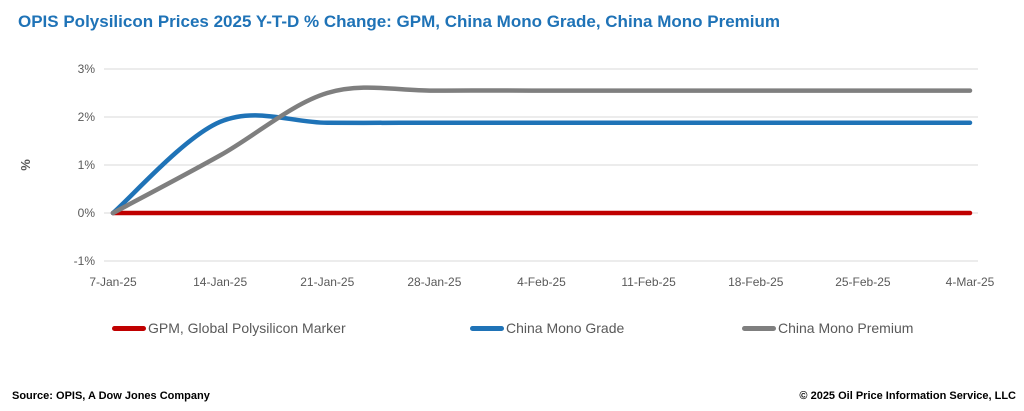 This screenshot has height=411, width=1024. Describe the element at coordinates (111, 396) in the screenshot. I see `source-note: Source: OPIS, A Dow Jones Company` at that location.